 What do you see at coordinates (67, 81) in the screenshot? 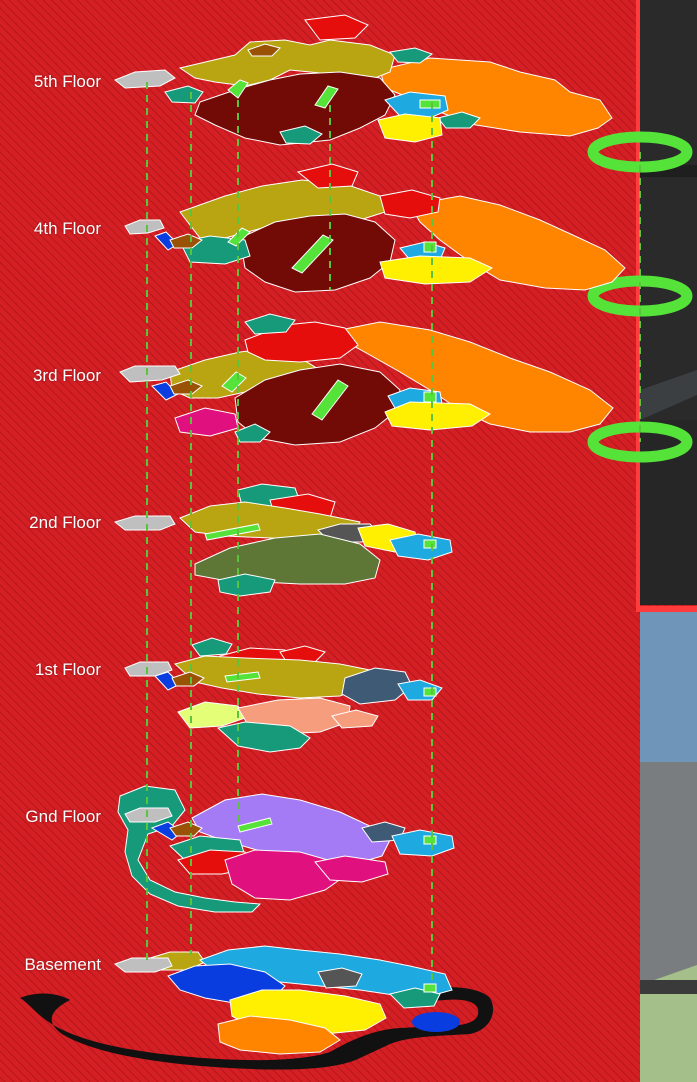
I see `floor-label-5th: 5th Floor` at bounding box center [67, 81].